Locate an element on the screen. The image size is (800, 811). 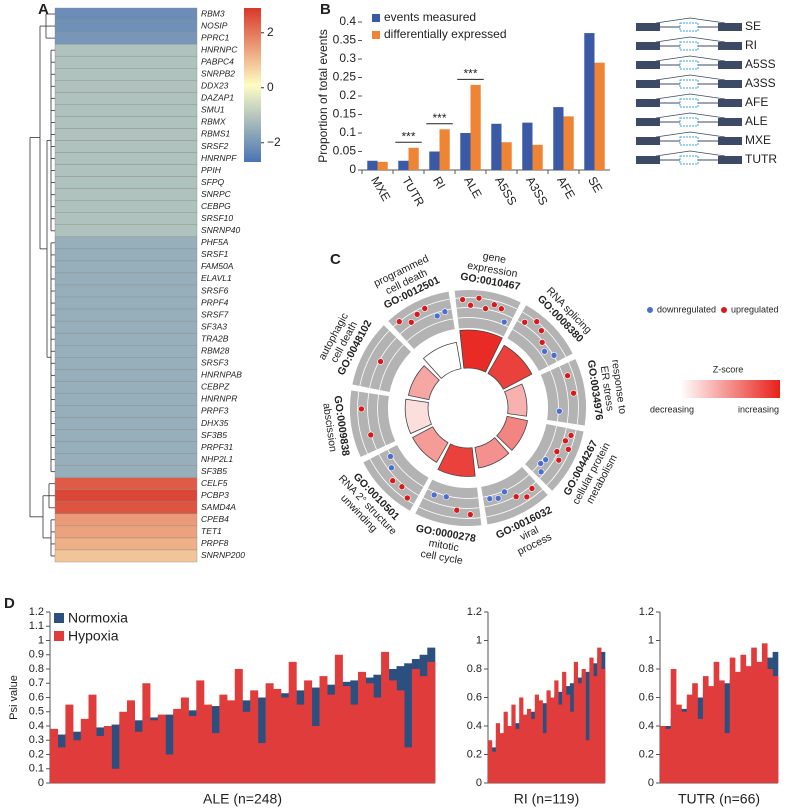
row-label: SRSF2 is located at coordinates (215, 146).